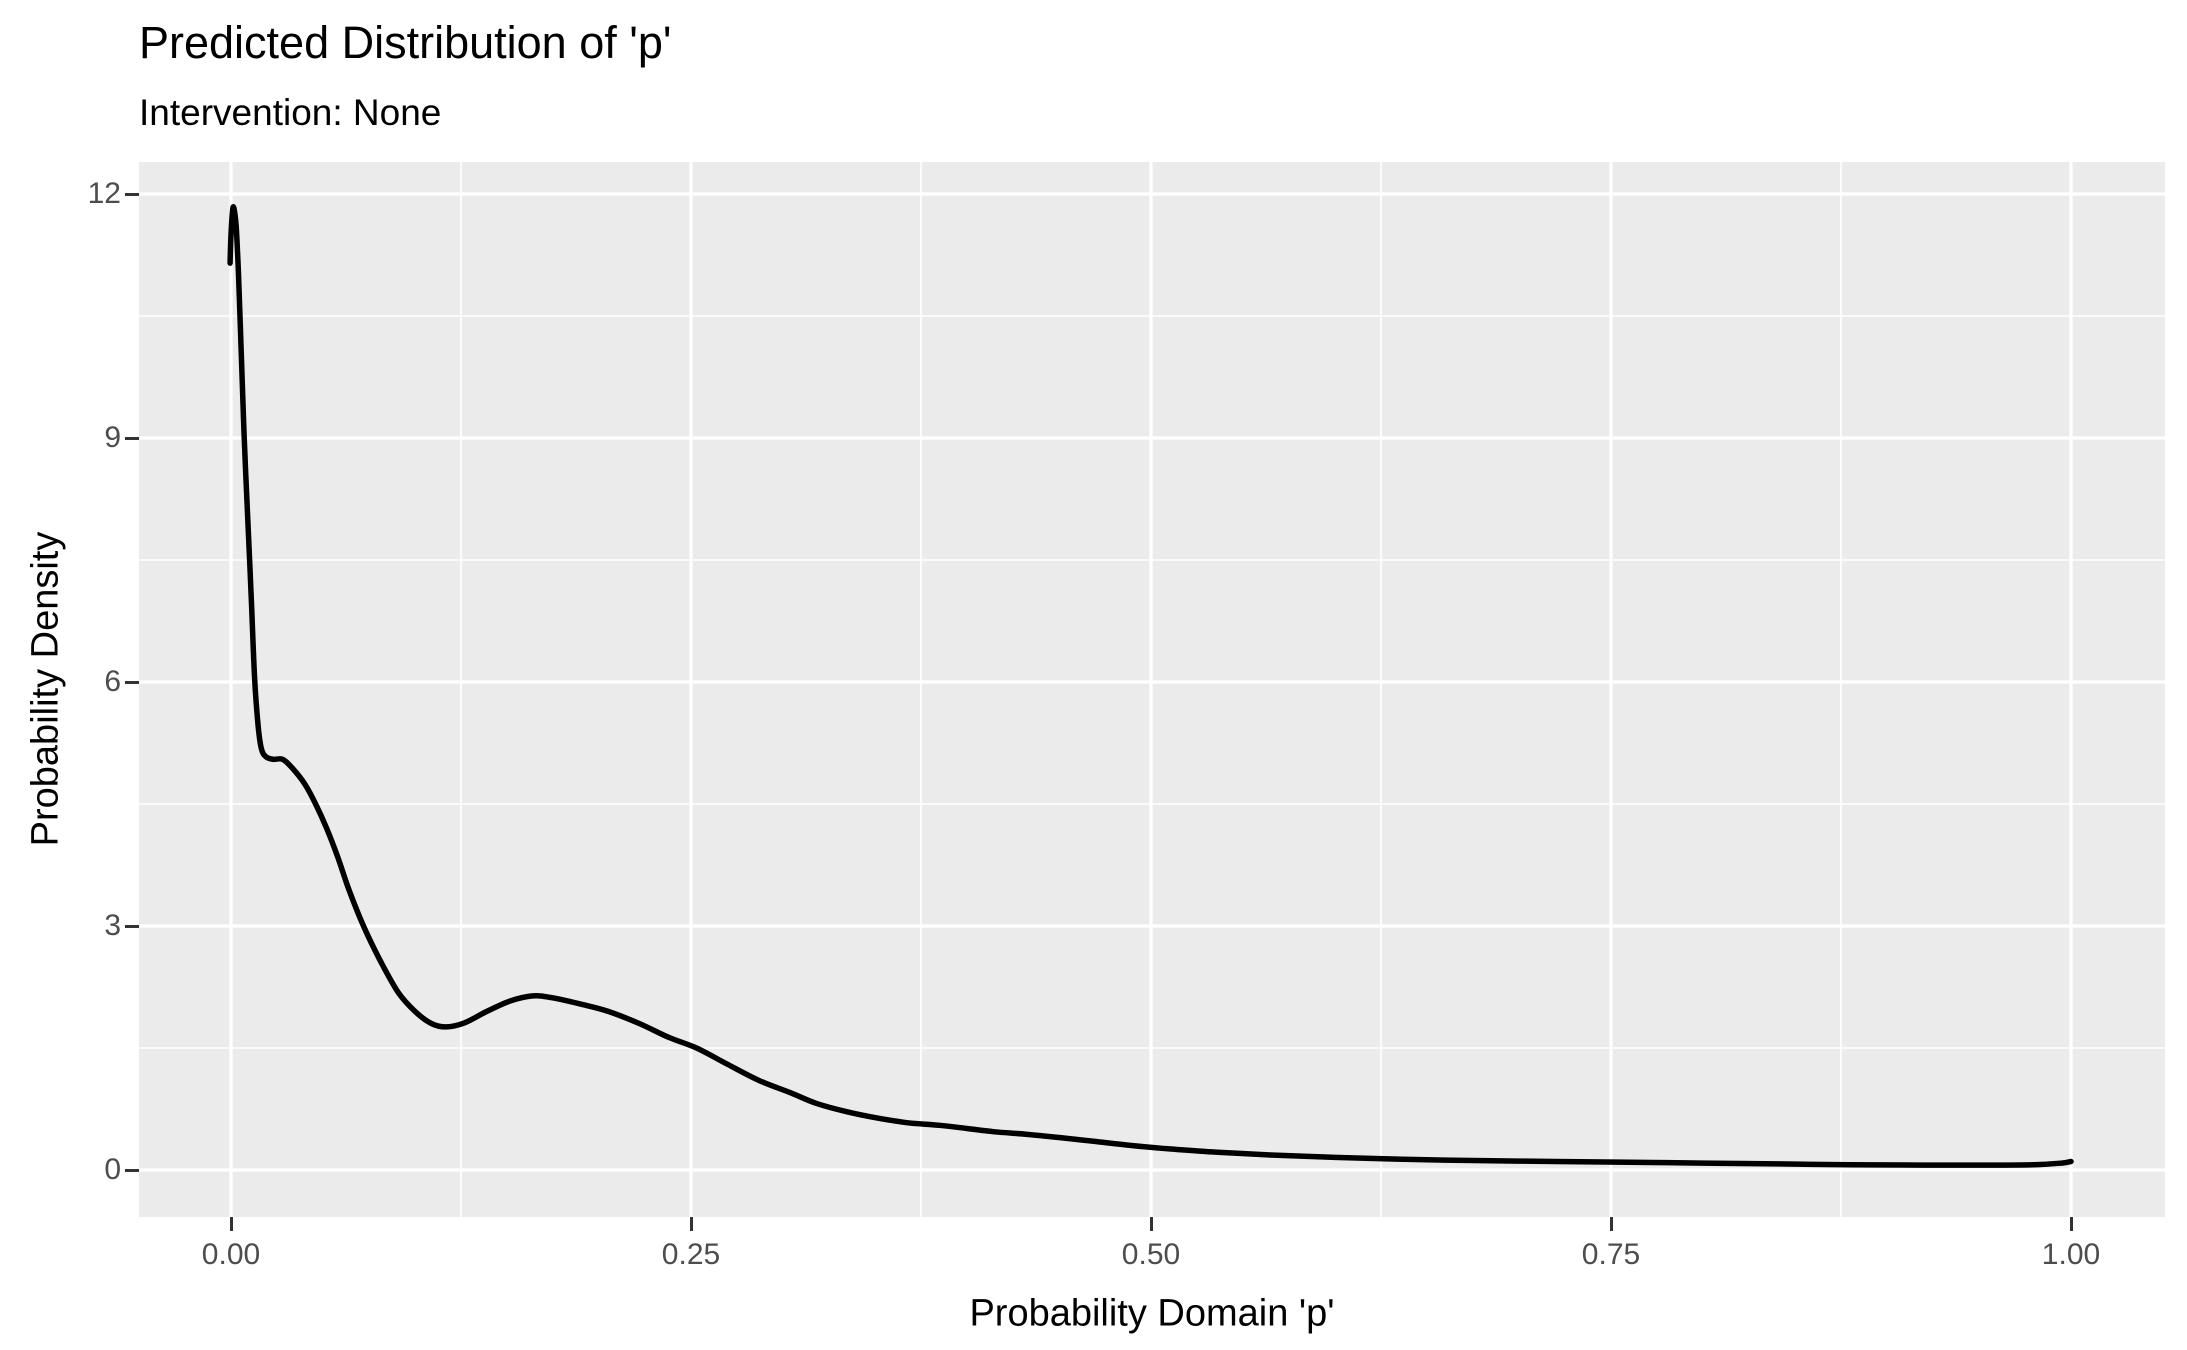  I want to click on x-tick-label: 0.25, so click(691, 1254).